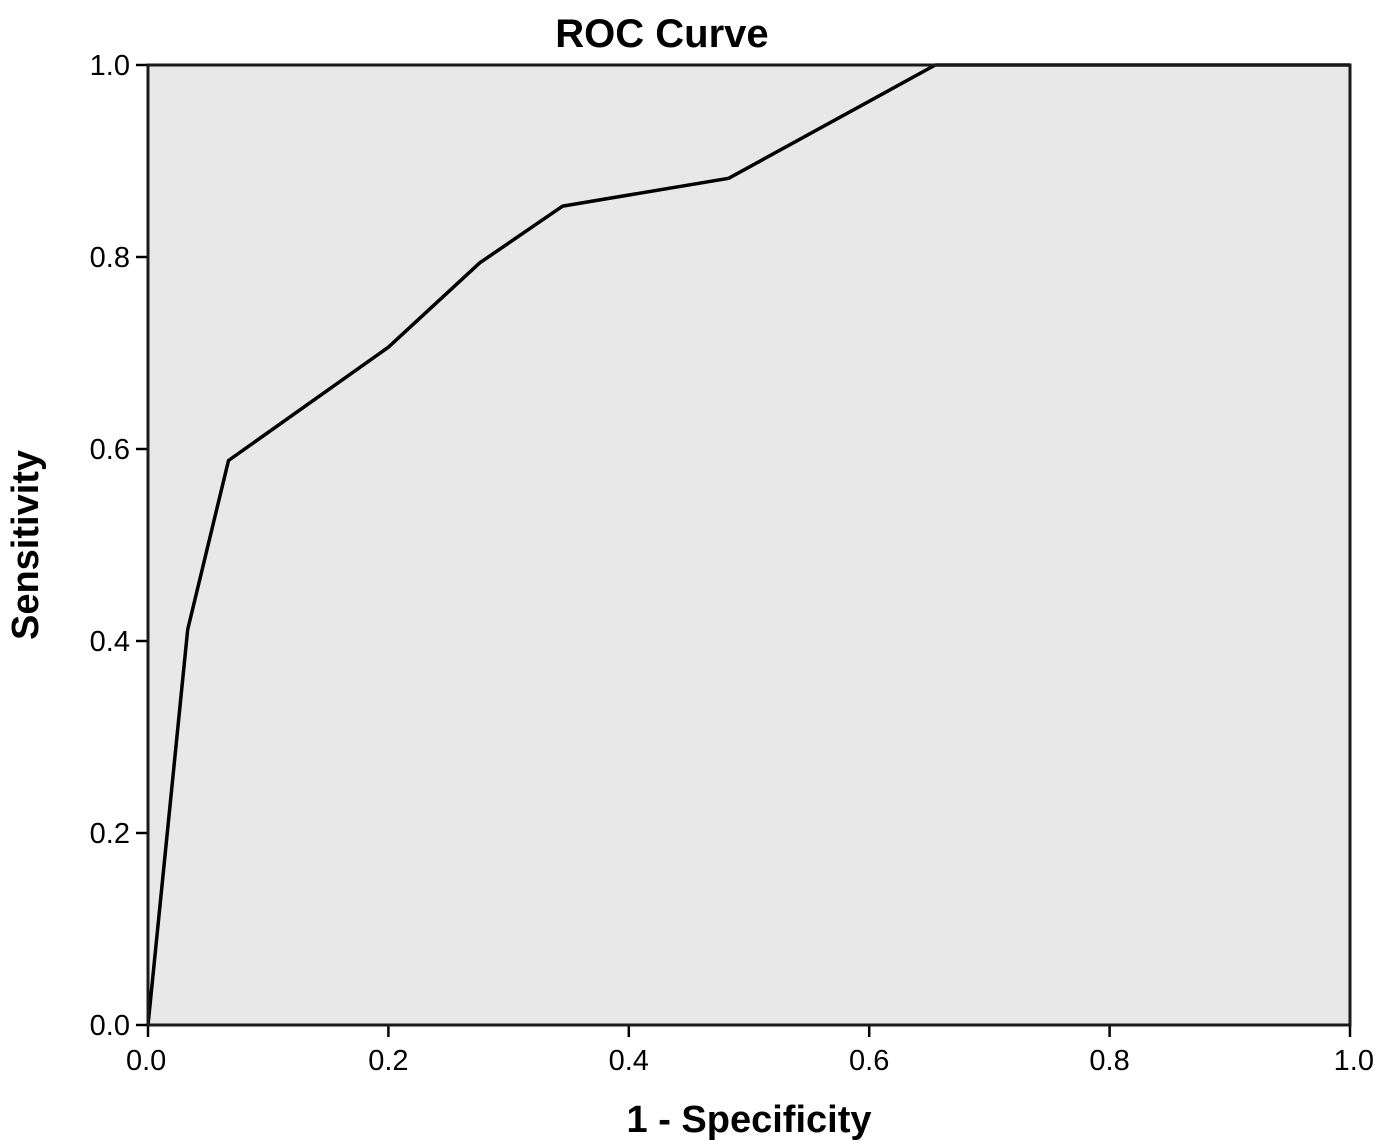 This screenshot has width=1378, height=1148. Describe the element at coordinates (750, 1051) in the screenshot. I see `x-axis-ticks: 0.0 0.2 0.4 0.6 0.8 1.0` at that location.